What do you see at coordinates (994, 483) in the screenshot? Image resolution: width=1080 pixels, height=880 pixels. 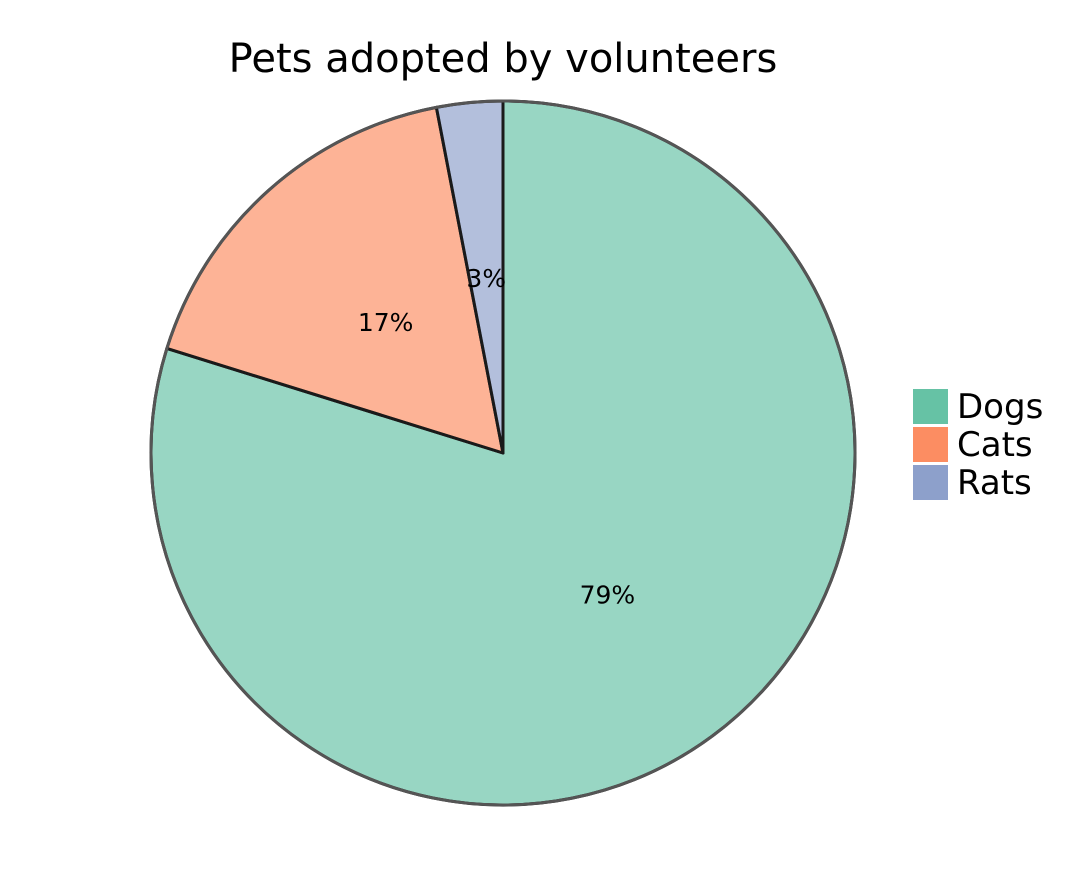 I see `legend-label-rats: Rats` at bounding box center [994, 483].